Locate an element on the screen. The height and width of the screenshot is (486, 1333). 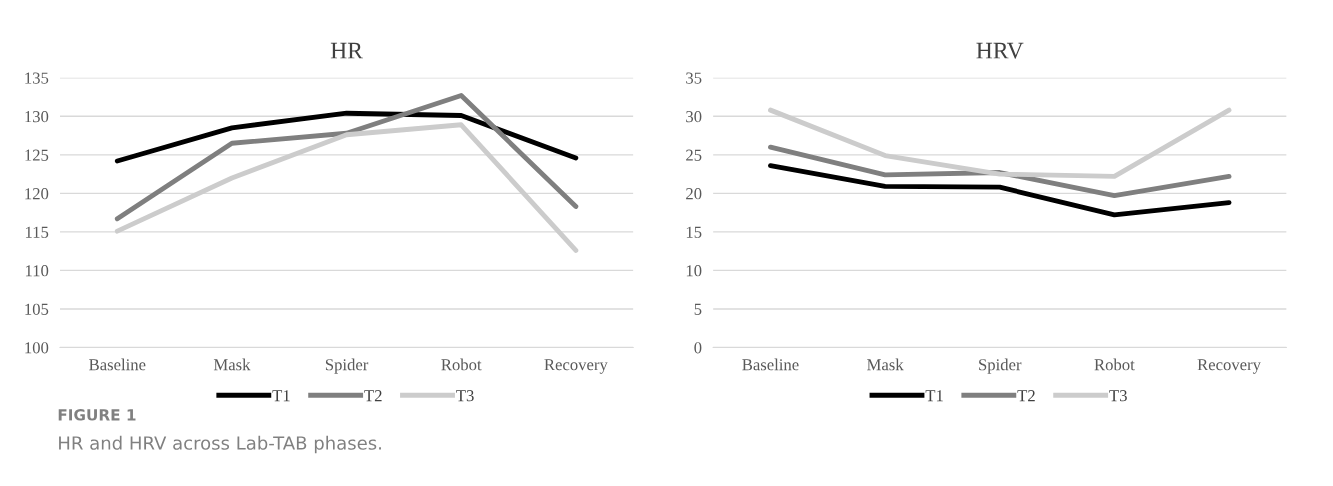
y-tick-label: 130 is located at coordinates (37, 116).